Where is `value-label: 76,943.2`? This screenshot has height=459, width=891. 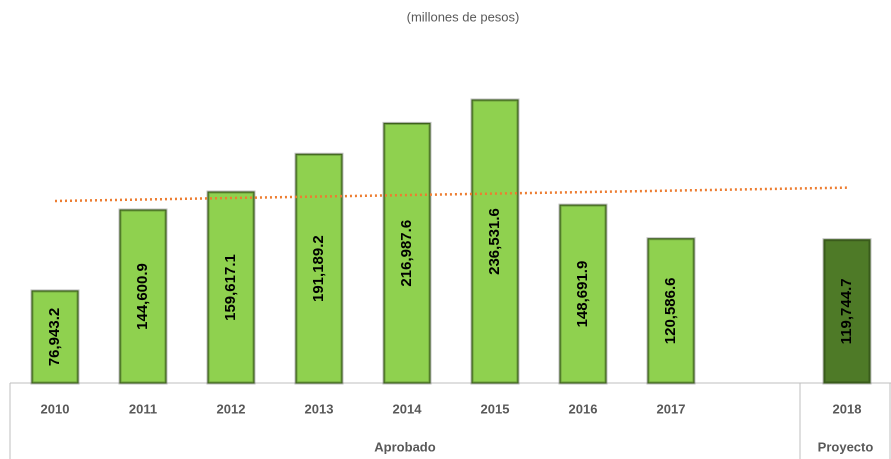
value-label: 76,943.2 is located at coordinates (54, 337).